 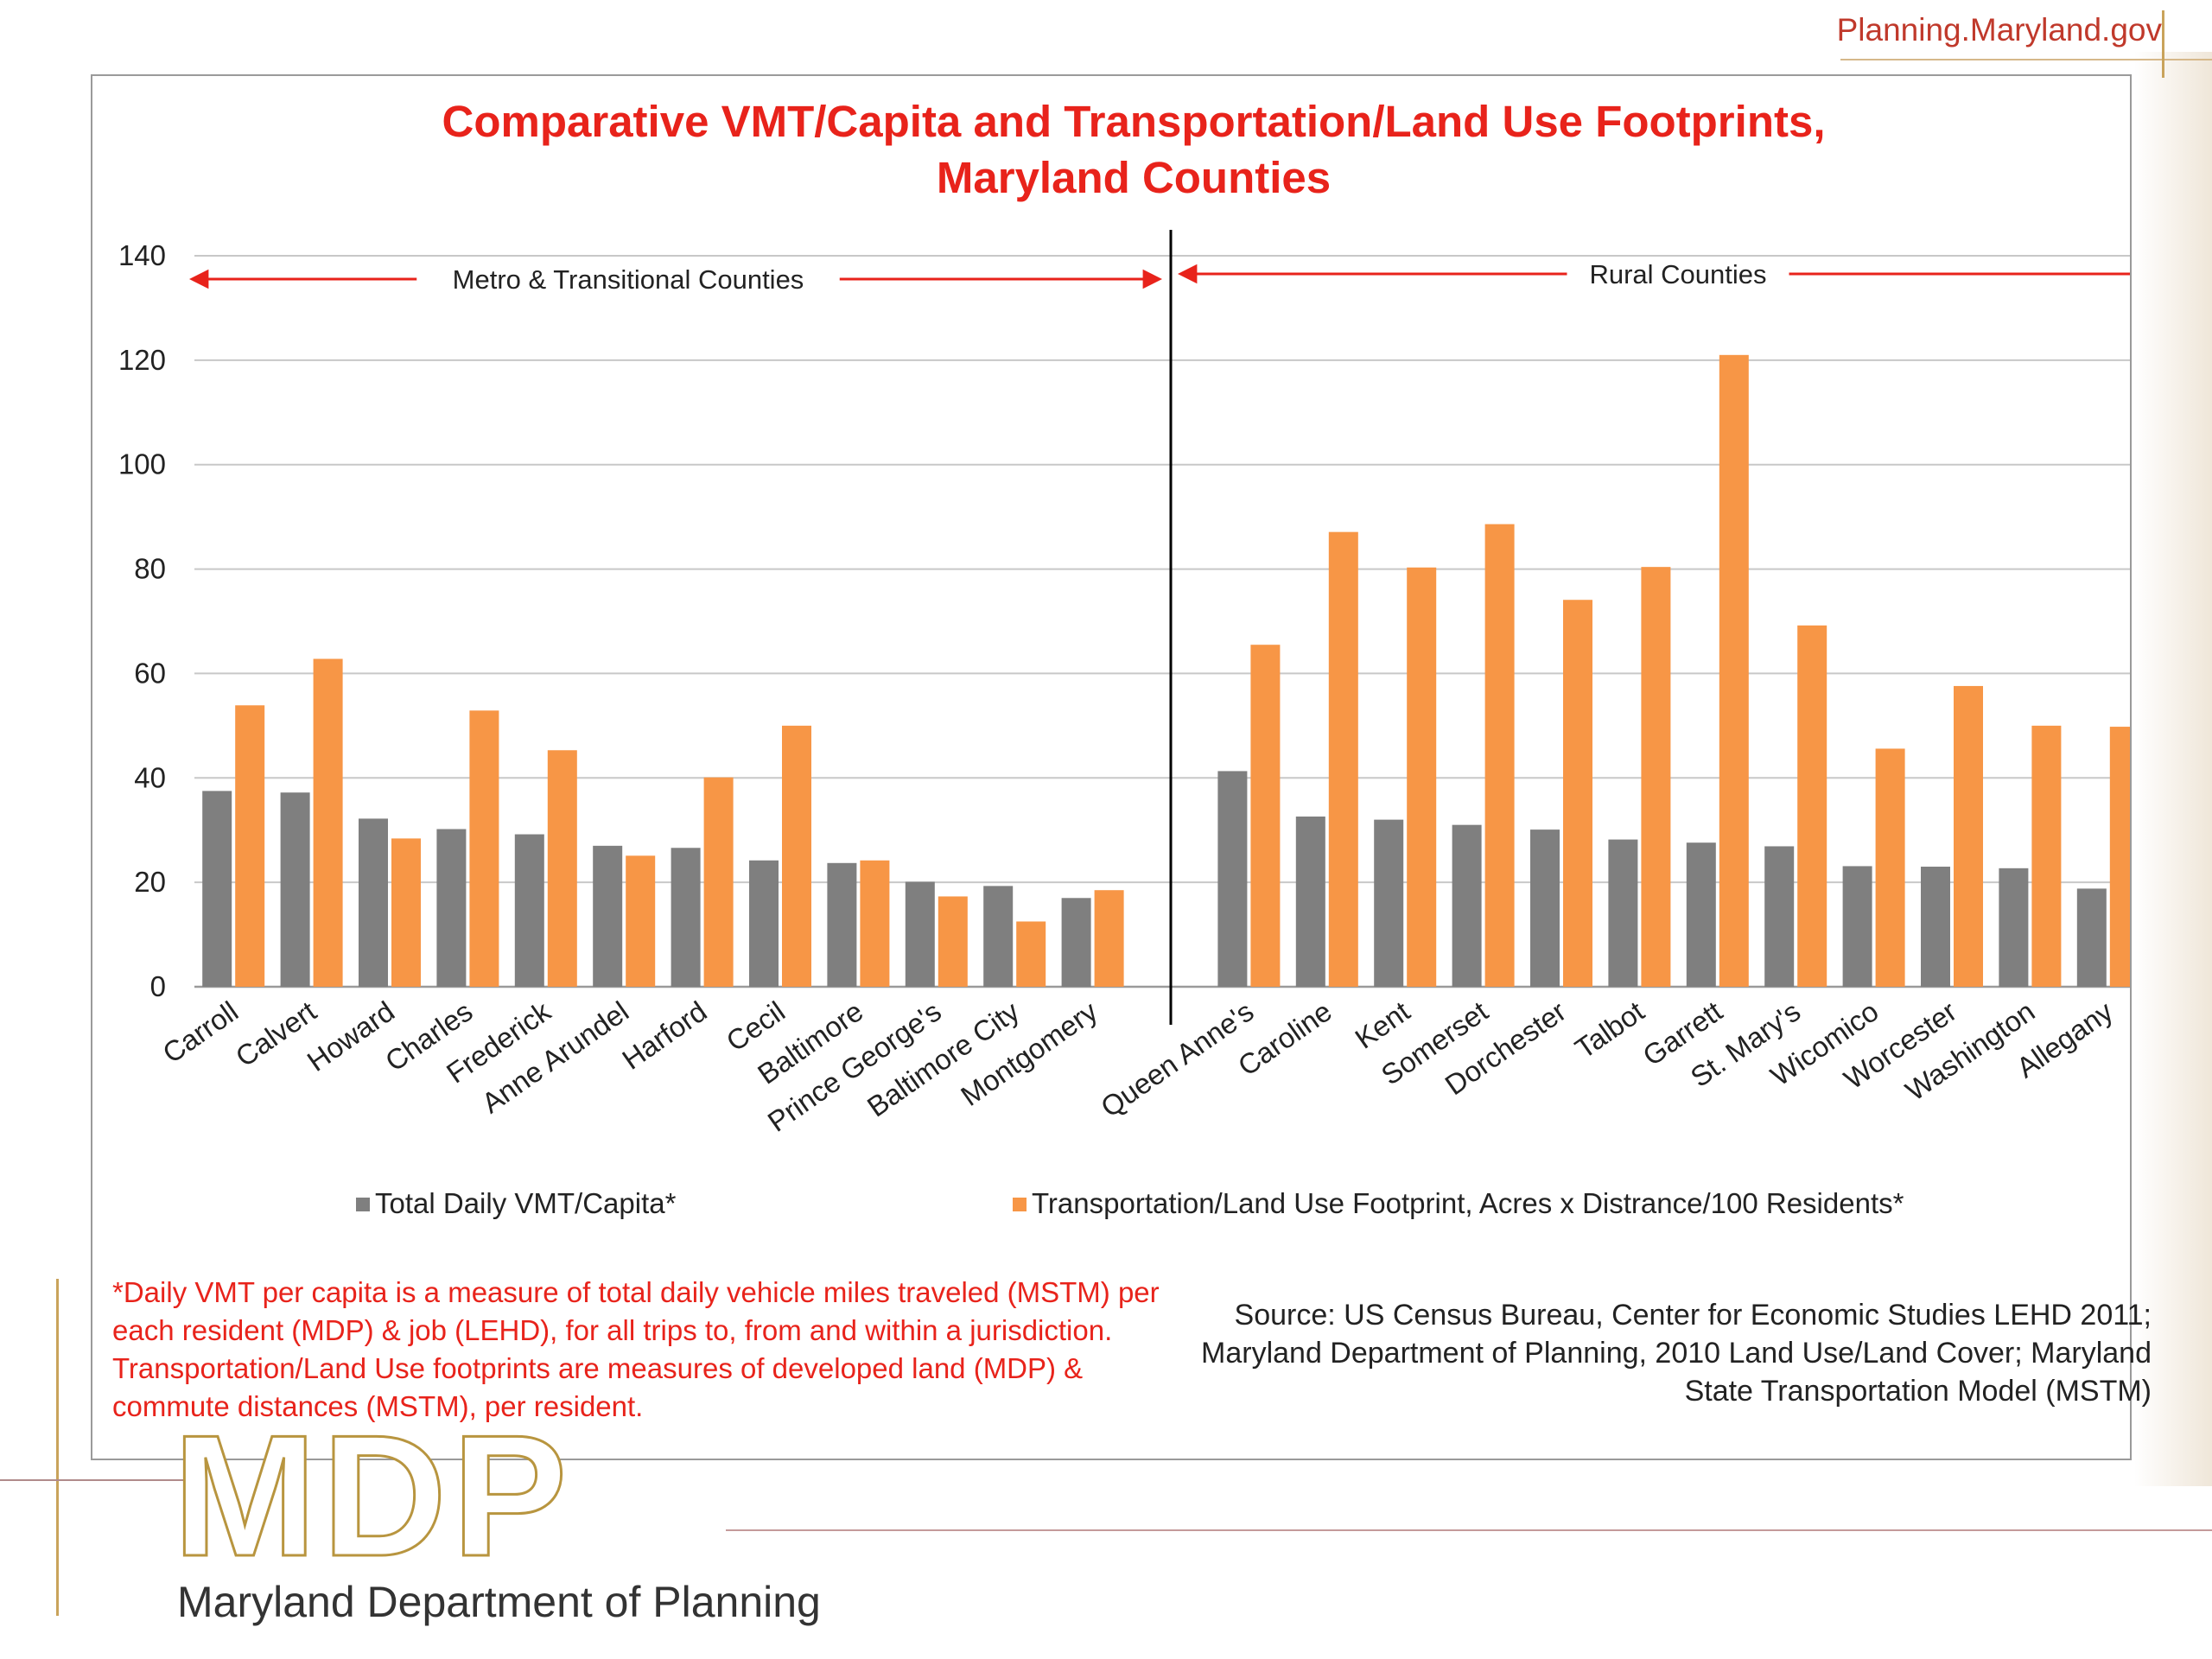 What do you see at coordinates (93, 1480) in the screenshot?
I see `logo-left-line` at bounding box center [93, 1480].